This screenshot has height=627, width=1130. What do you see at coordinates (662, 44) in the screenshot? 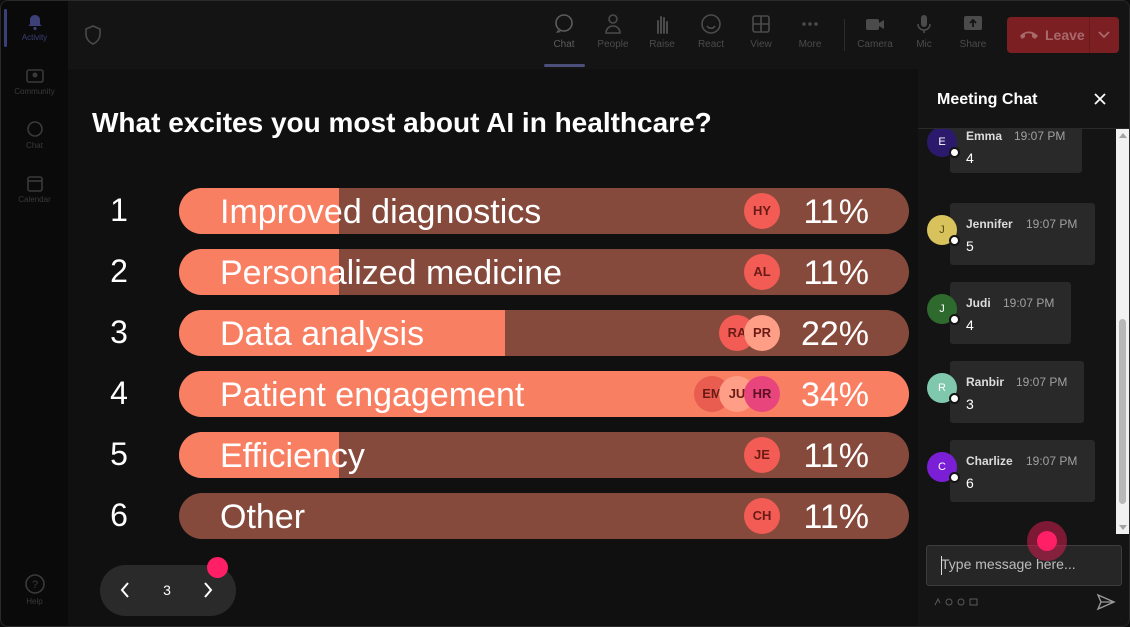
I see `toolbar-label: Raise` at bounding box center [662, 44].